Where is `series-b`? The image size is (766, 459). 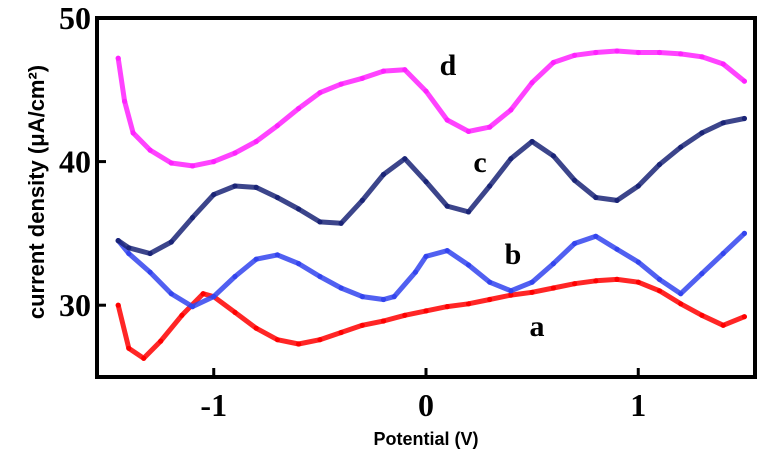 series-b is located at coordinates (431, 270).